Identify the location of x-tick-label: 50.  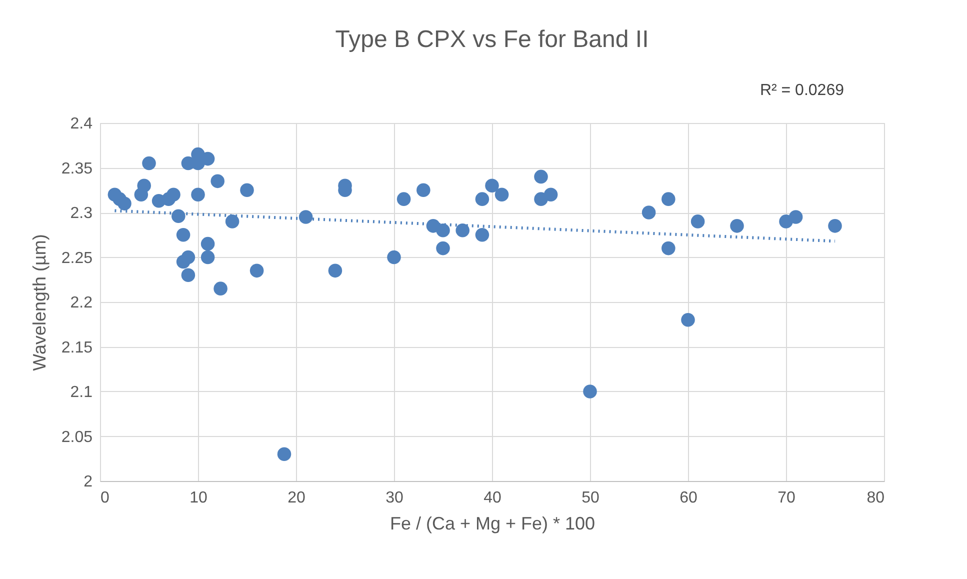
(591, 498).